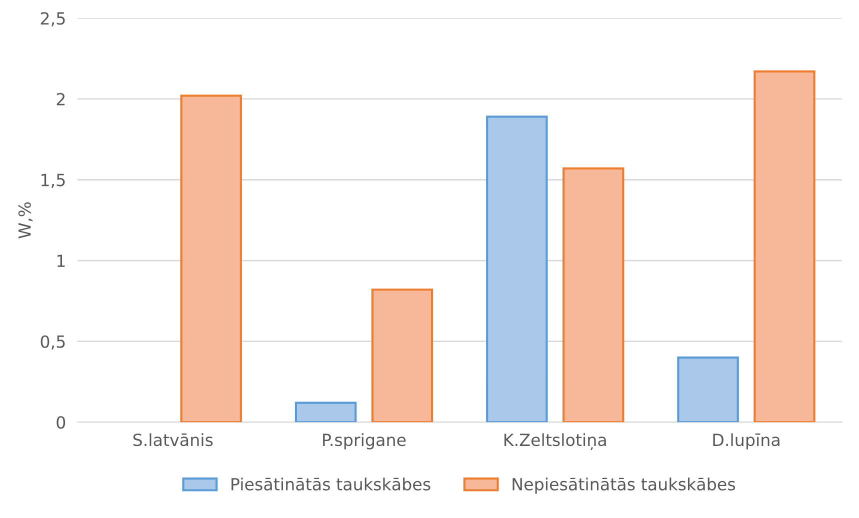  I want to click on y-tick-label: 1, so click(61, 260).